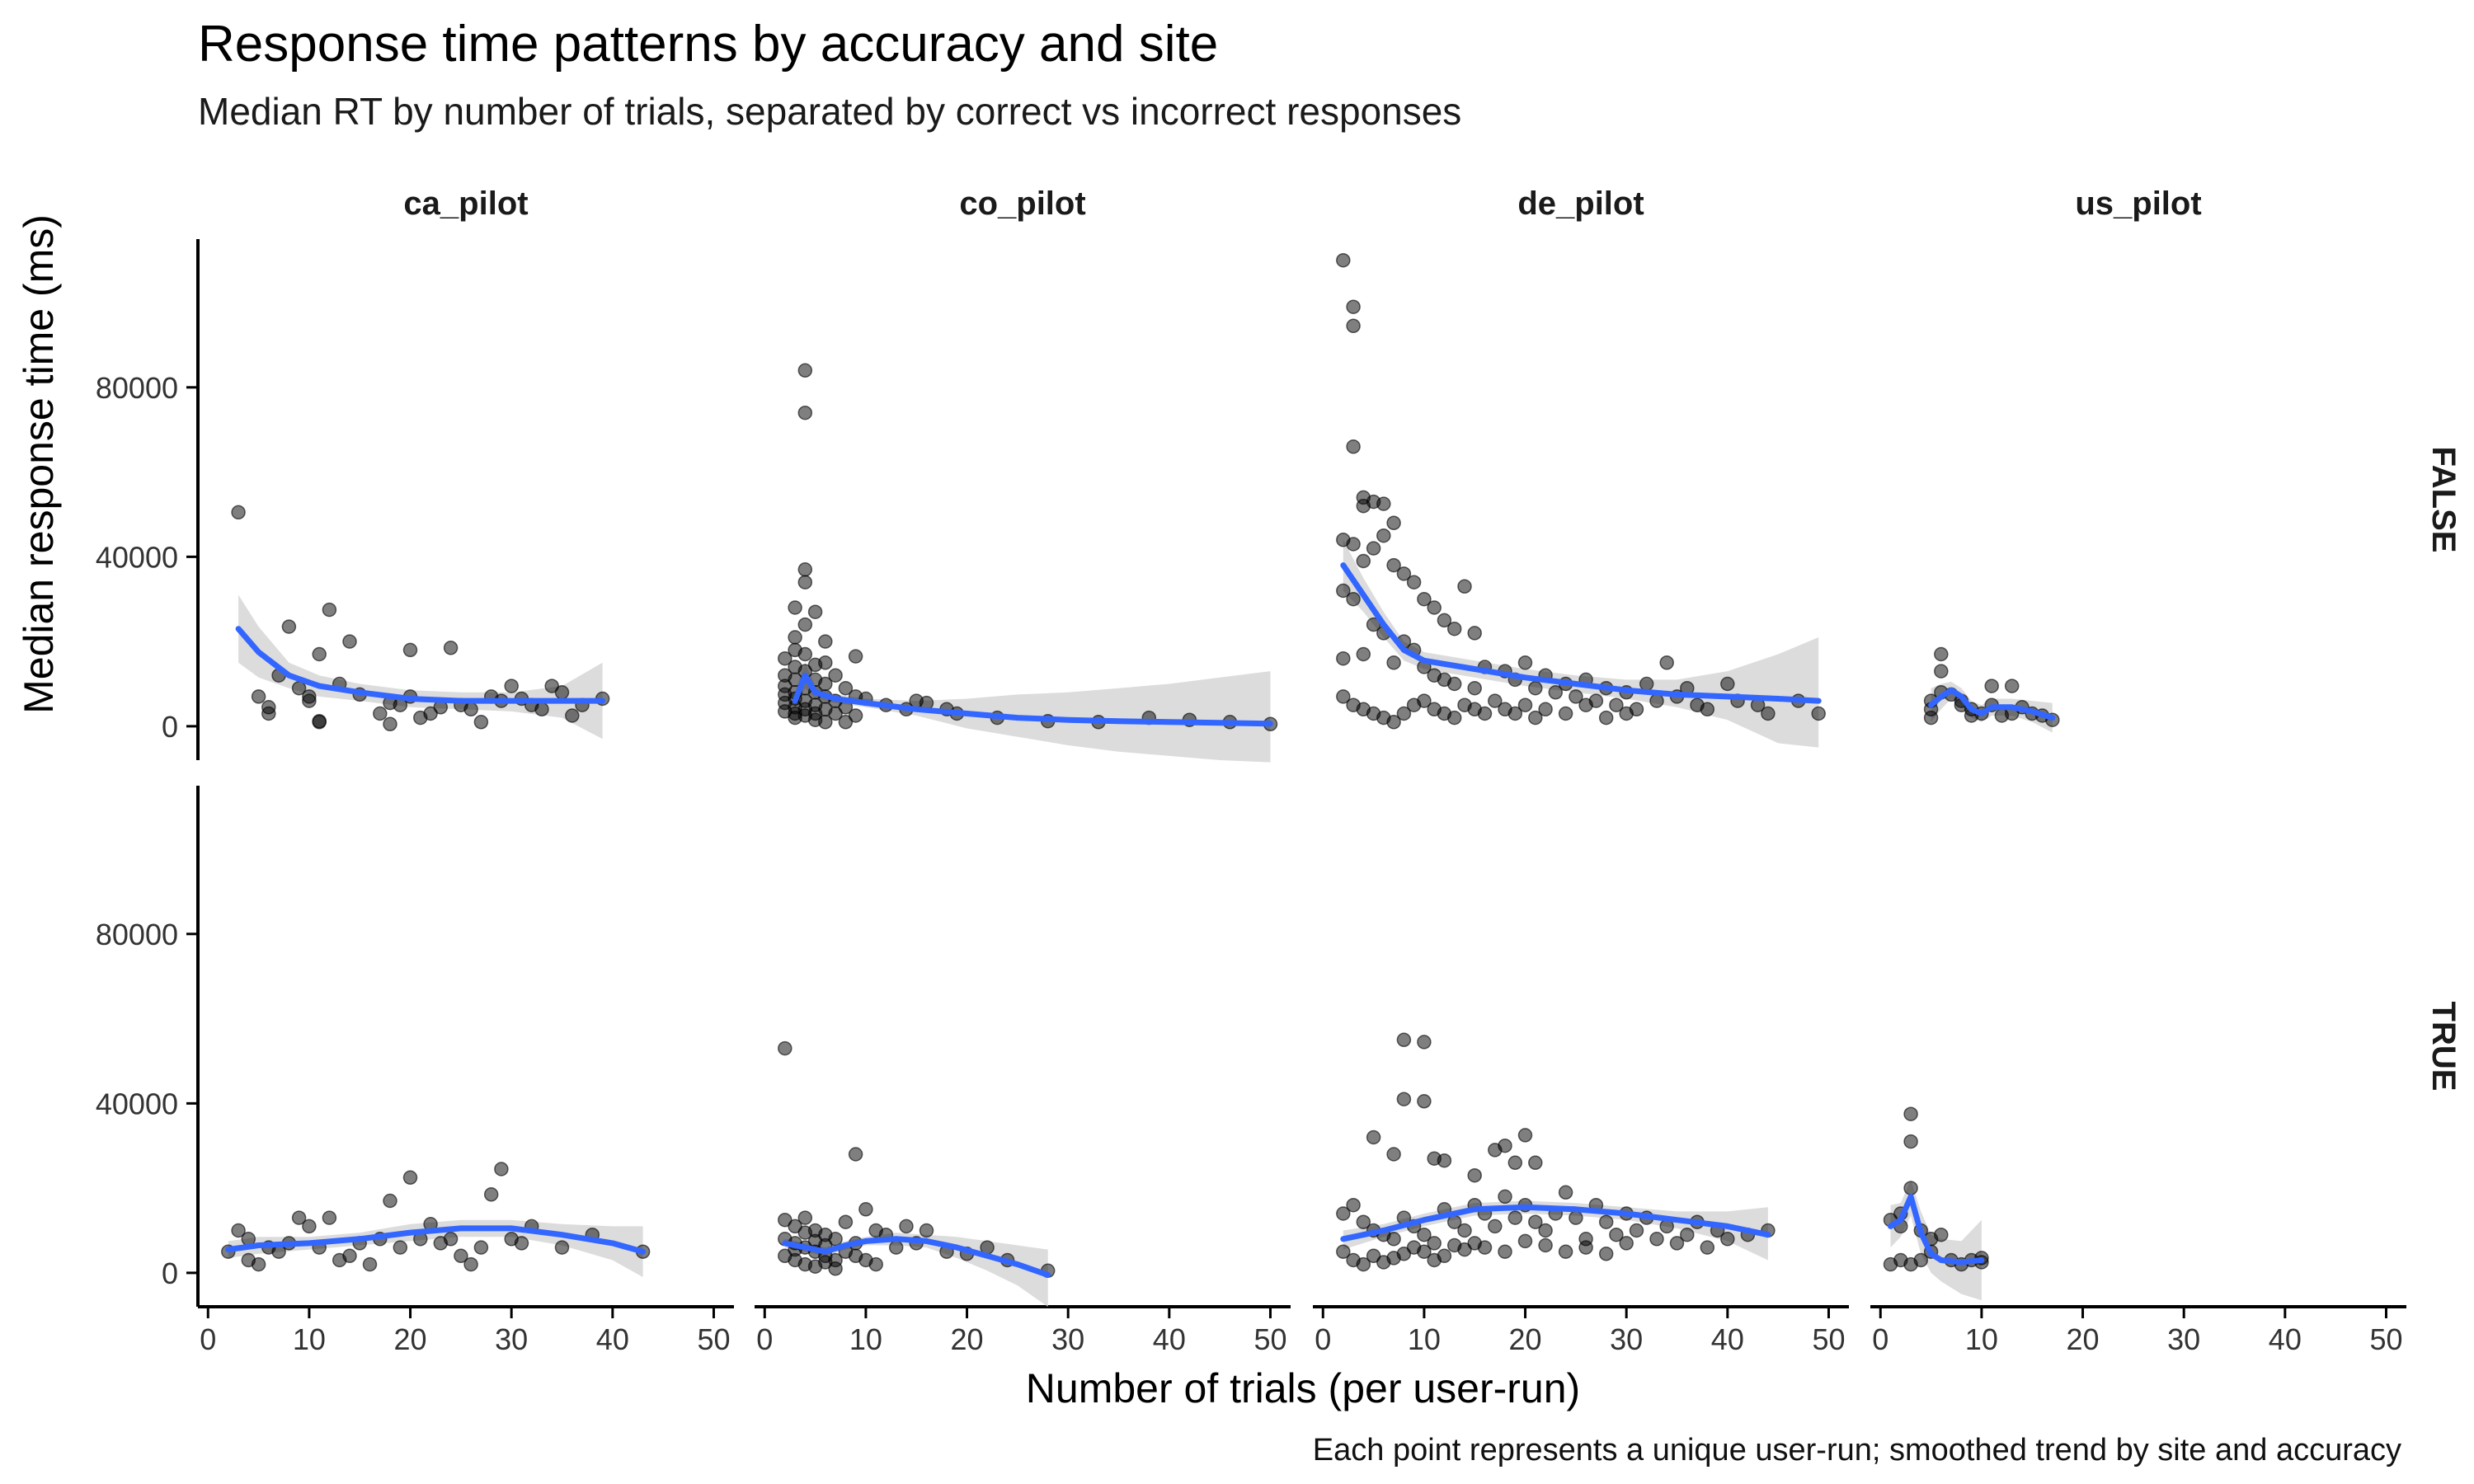 This screenshot has width=2474, height=1484. Describe the element at coordinates (170, 1273) in the screenshot. I see `y-tick-label: 0` at that location.